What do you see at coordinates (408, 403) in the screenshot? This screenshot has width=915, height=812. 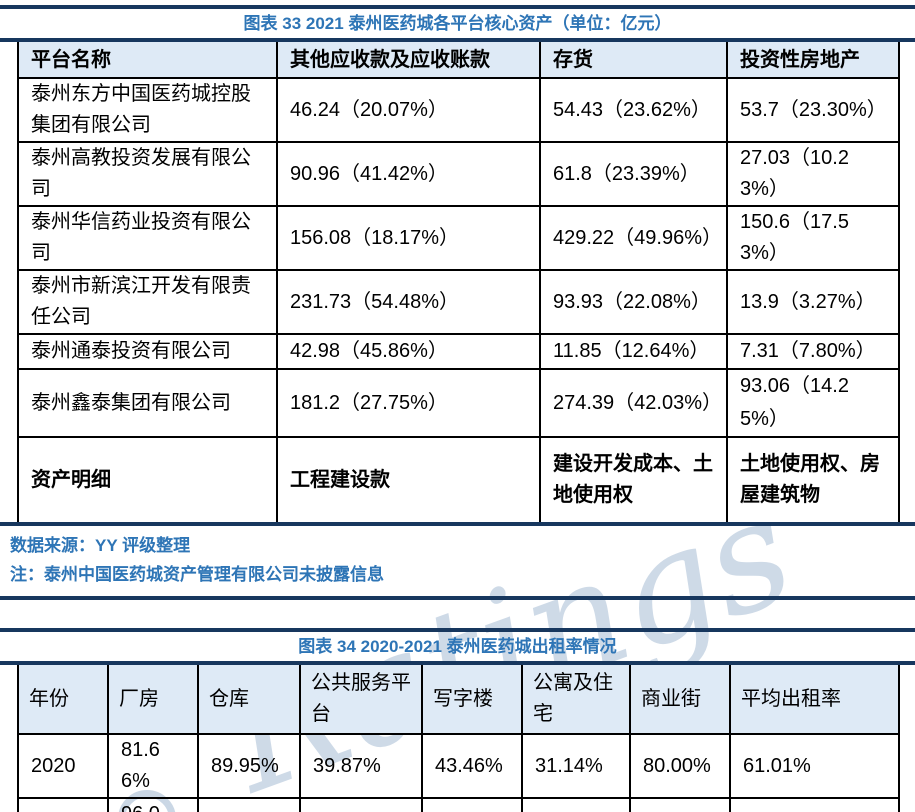 I see `value-cell: 181.2（27.75%）` at bounding box center [408, 403].